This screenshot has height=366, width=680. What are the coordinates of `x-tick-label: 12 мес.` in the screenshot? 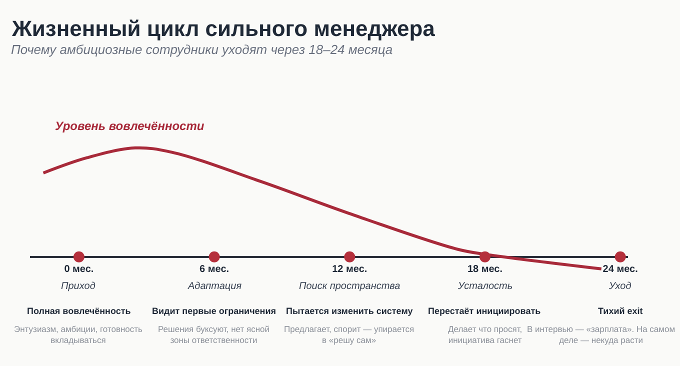 It's located at (350, 269).